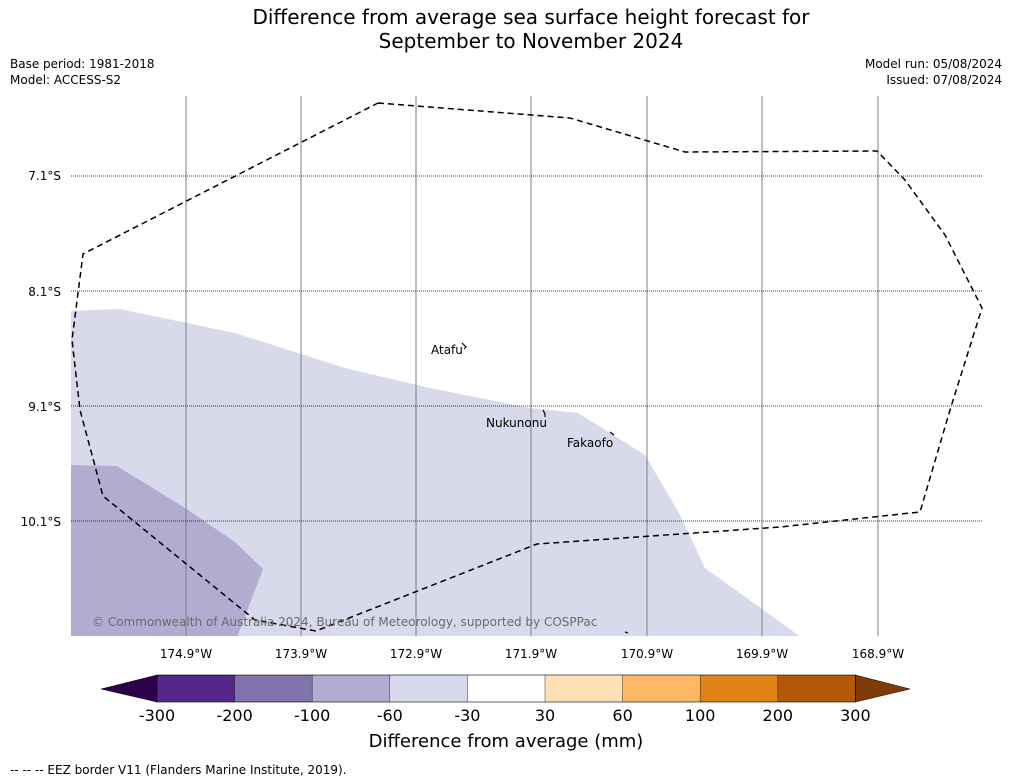 This screenshot has height=781, width=1011. I want to click on colorbar-frame, so click(506, 688).